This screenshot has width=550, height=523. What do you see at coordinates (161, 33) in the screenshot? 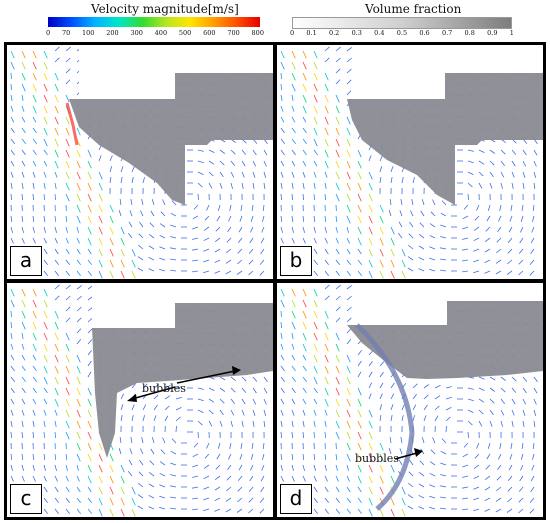
I see `tick: 400` at bounding box center [161, 33].